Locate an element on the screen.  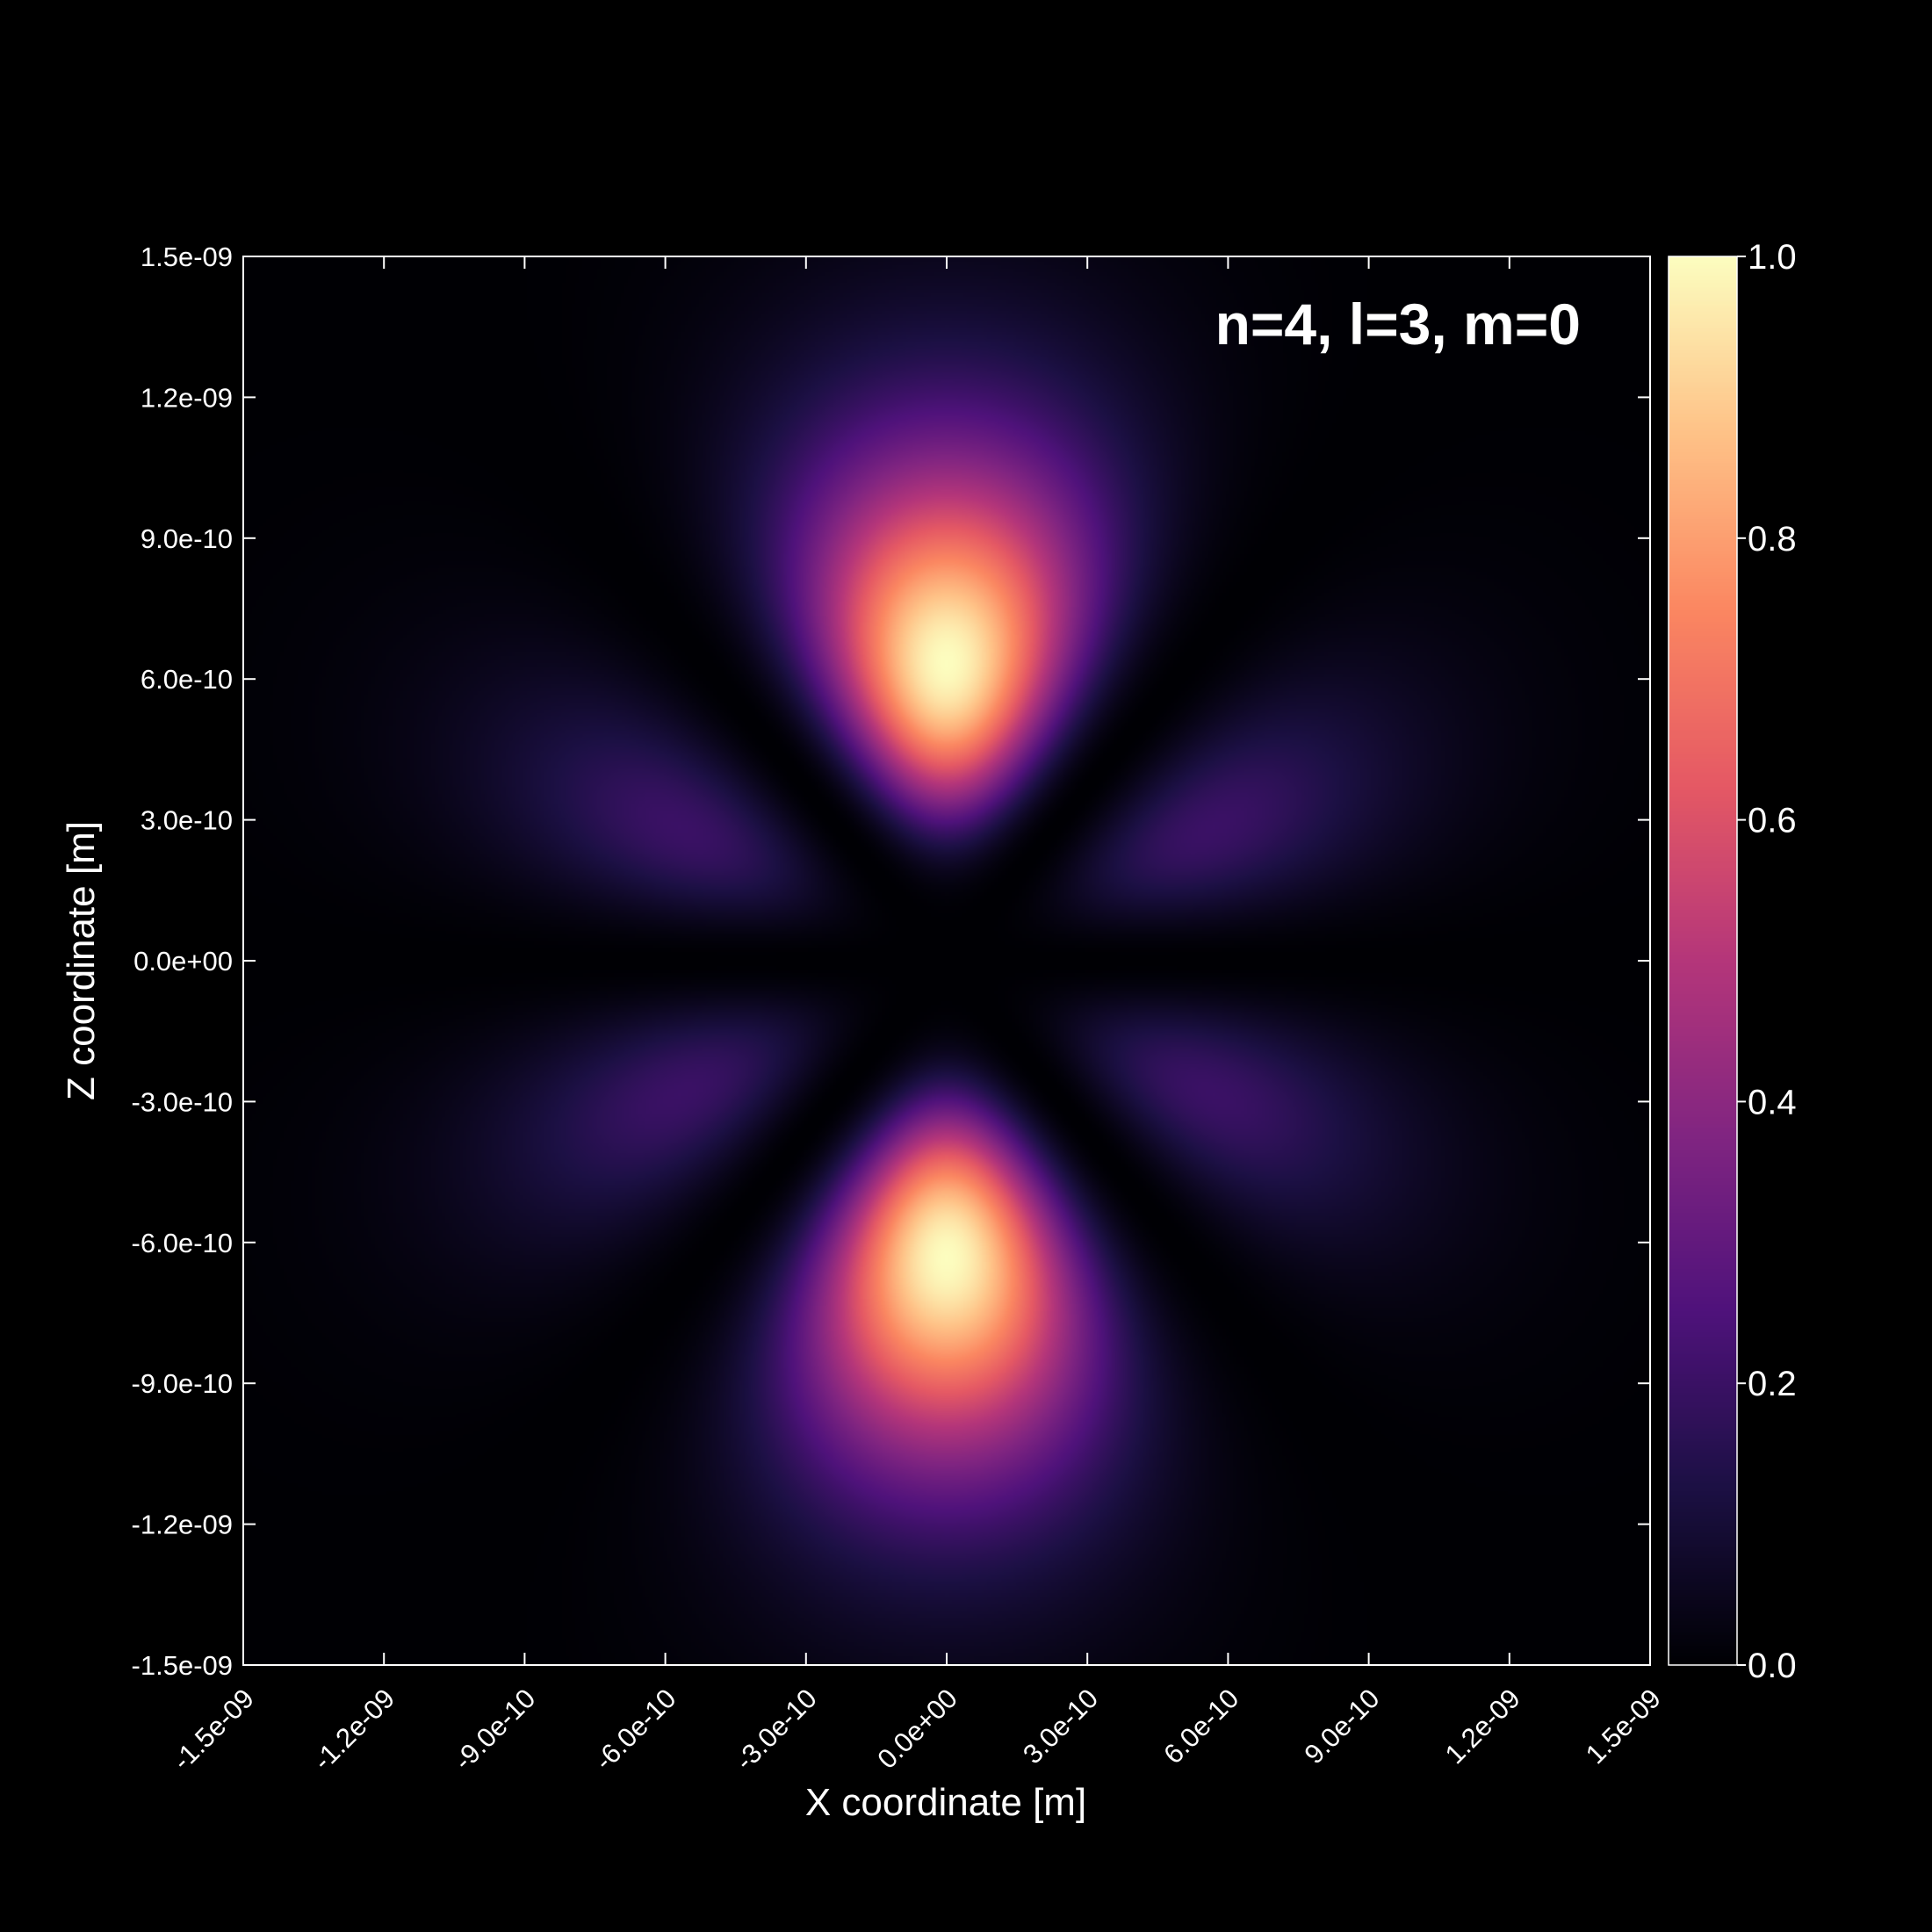
colorbar-tick-label: 0.0 is located at coordinates (1773, 1666).